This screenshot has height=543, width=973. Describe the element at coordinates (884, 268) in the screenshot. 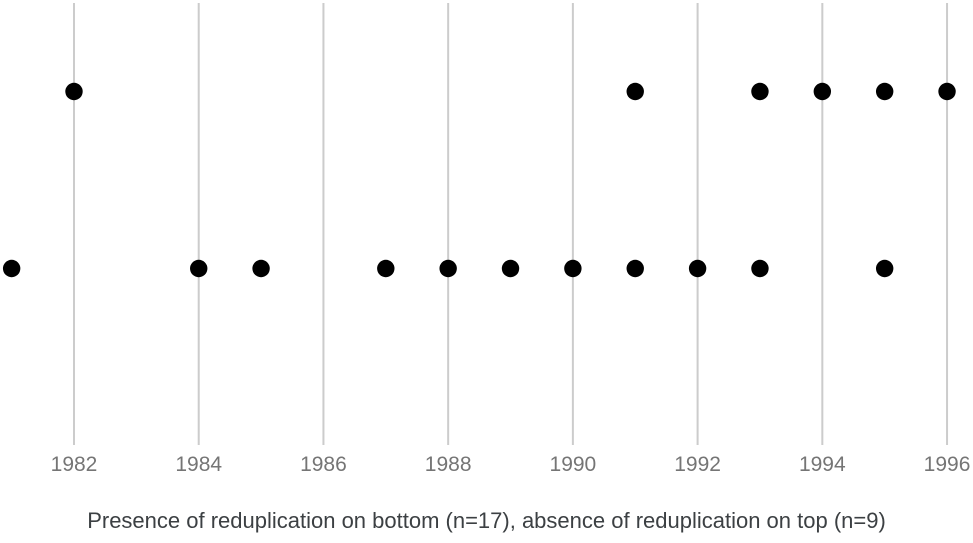

I see `data-dot-bottom-1995` at that location.